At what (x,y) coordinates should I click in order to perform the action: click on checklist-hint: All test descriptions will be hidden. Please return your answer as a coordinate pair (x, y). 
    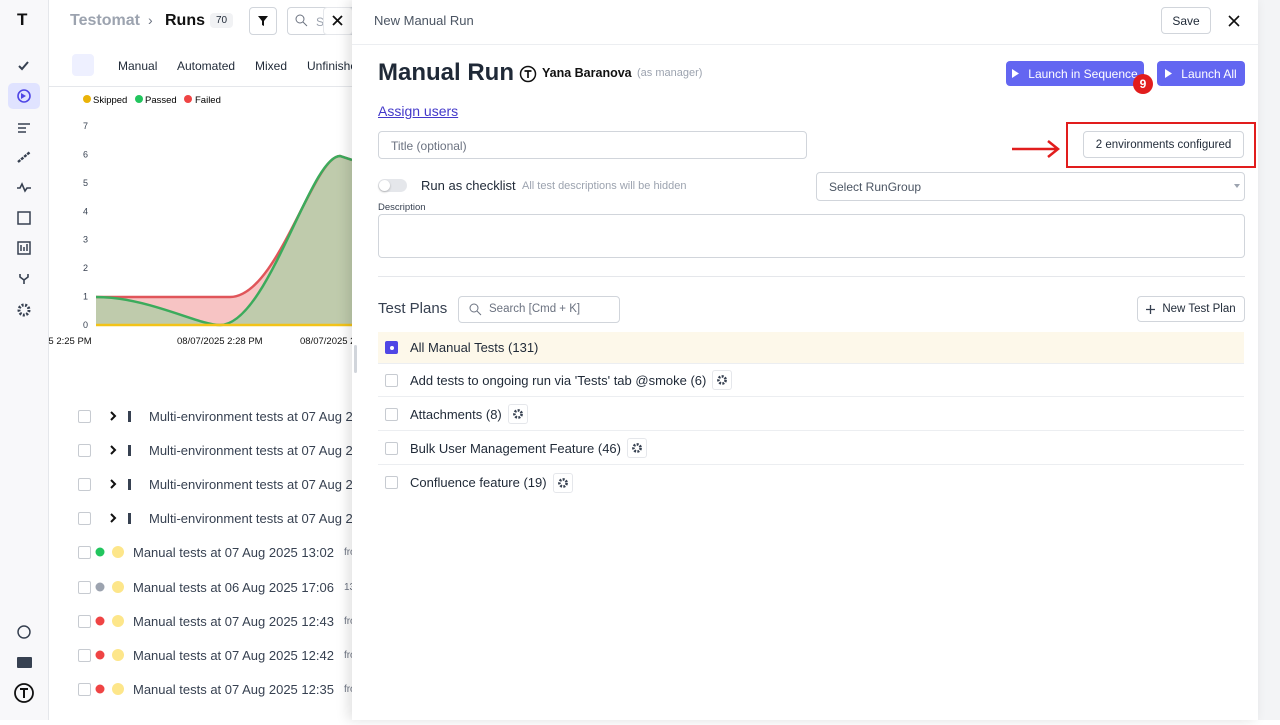
    Looking at the image, I should click on (604, 186).